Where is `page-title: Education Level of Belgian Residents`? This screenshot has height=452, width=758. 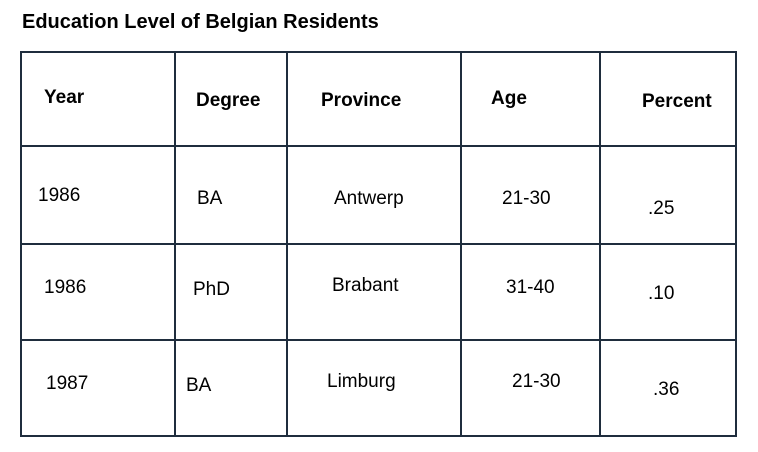 page-title: Education Level of Belgian Residents is located at coordinates (200, 22).